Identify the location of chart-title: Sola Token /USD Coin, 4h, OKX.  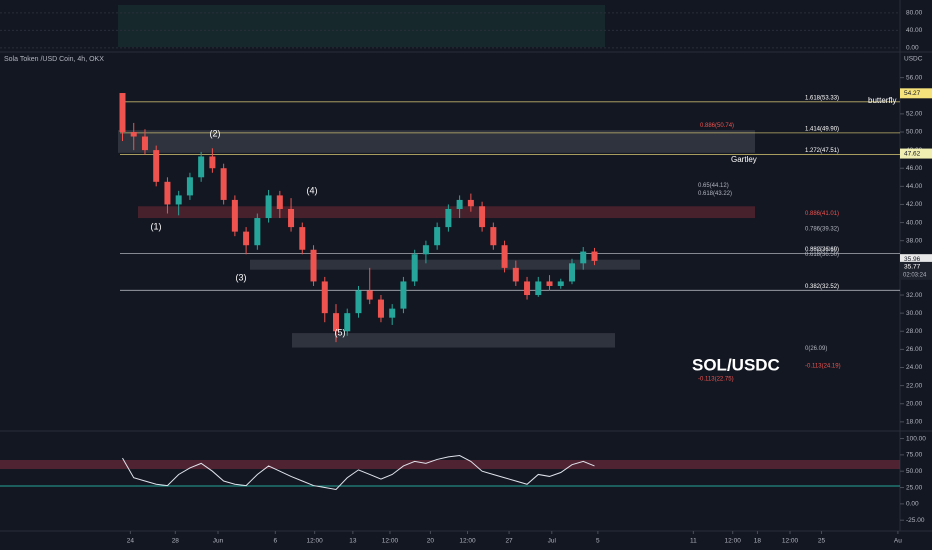
(54, 59).